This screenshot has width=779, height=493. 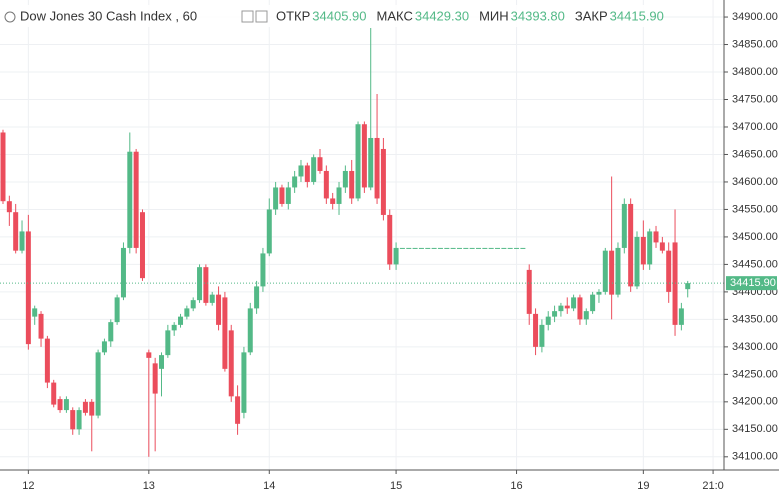 I want to click on legend-label: ОТКР, so click(x=293, y=15).